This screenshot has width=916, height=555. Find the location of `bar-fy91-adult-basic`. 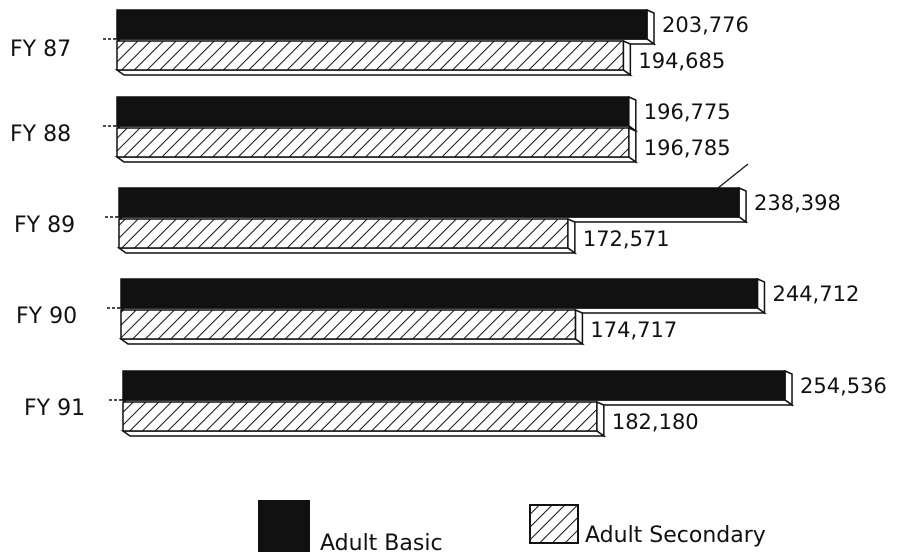

bar-fy91-adult-basic is located at coordinates (457, 388).